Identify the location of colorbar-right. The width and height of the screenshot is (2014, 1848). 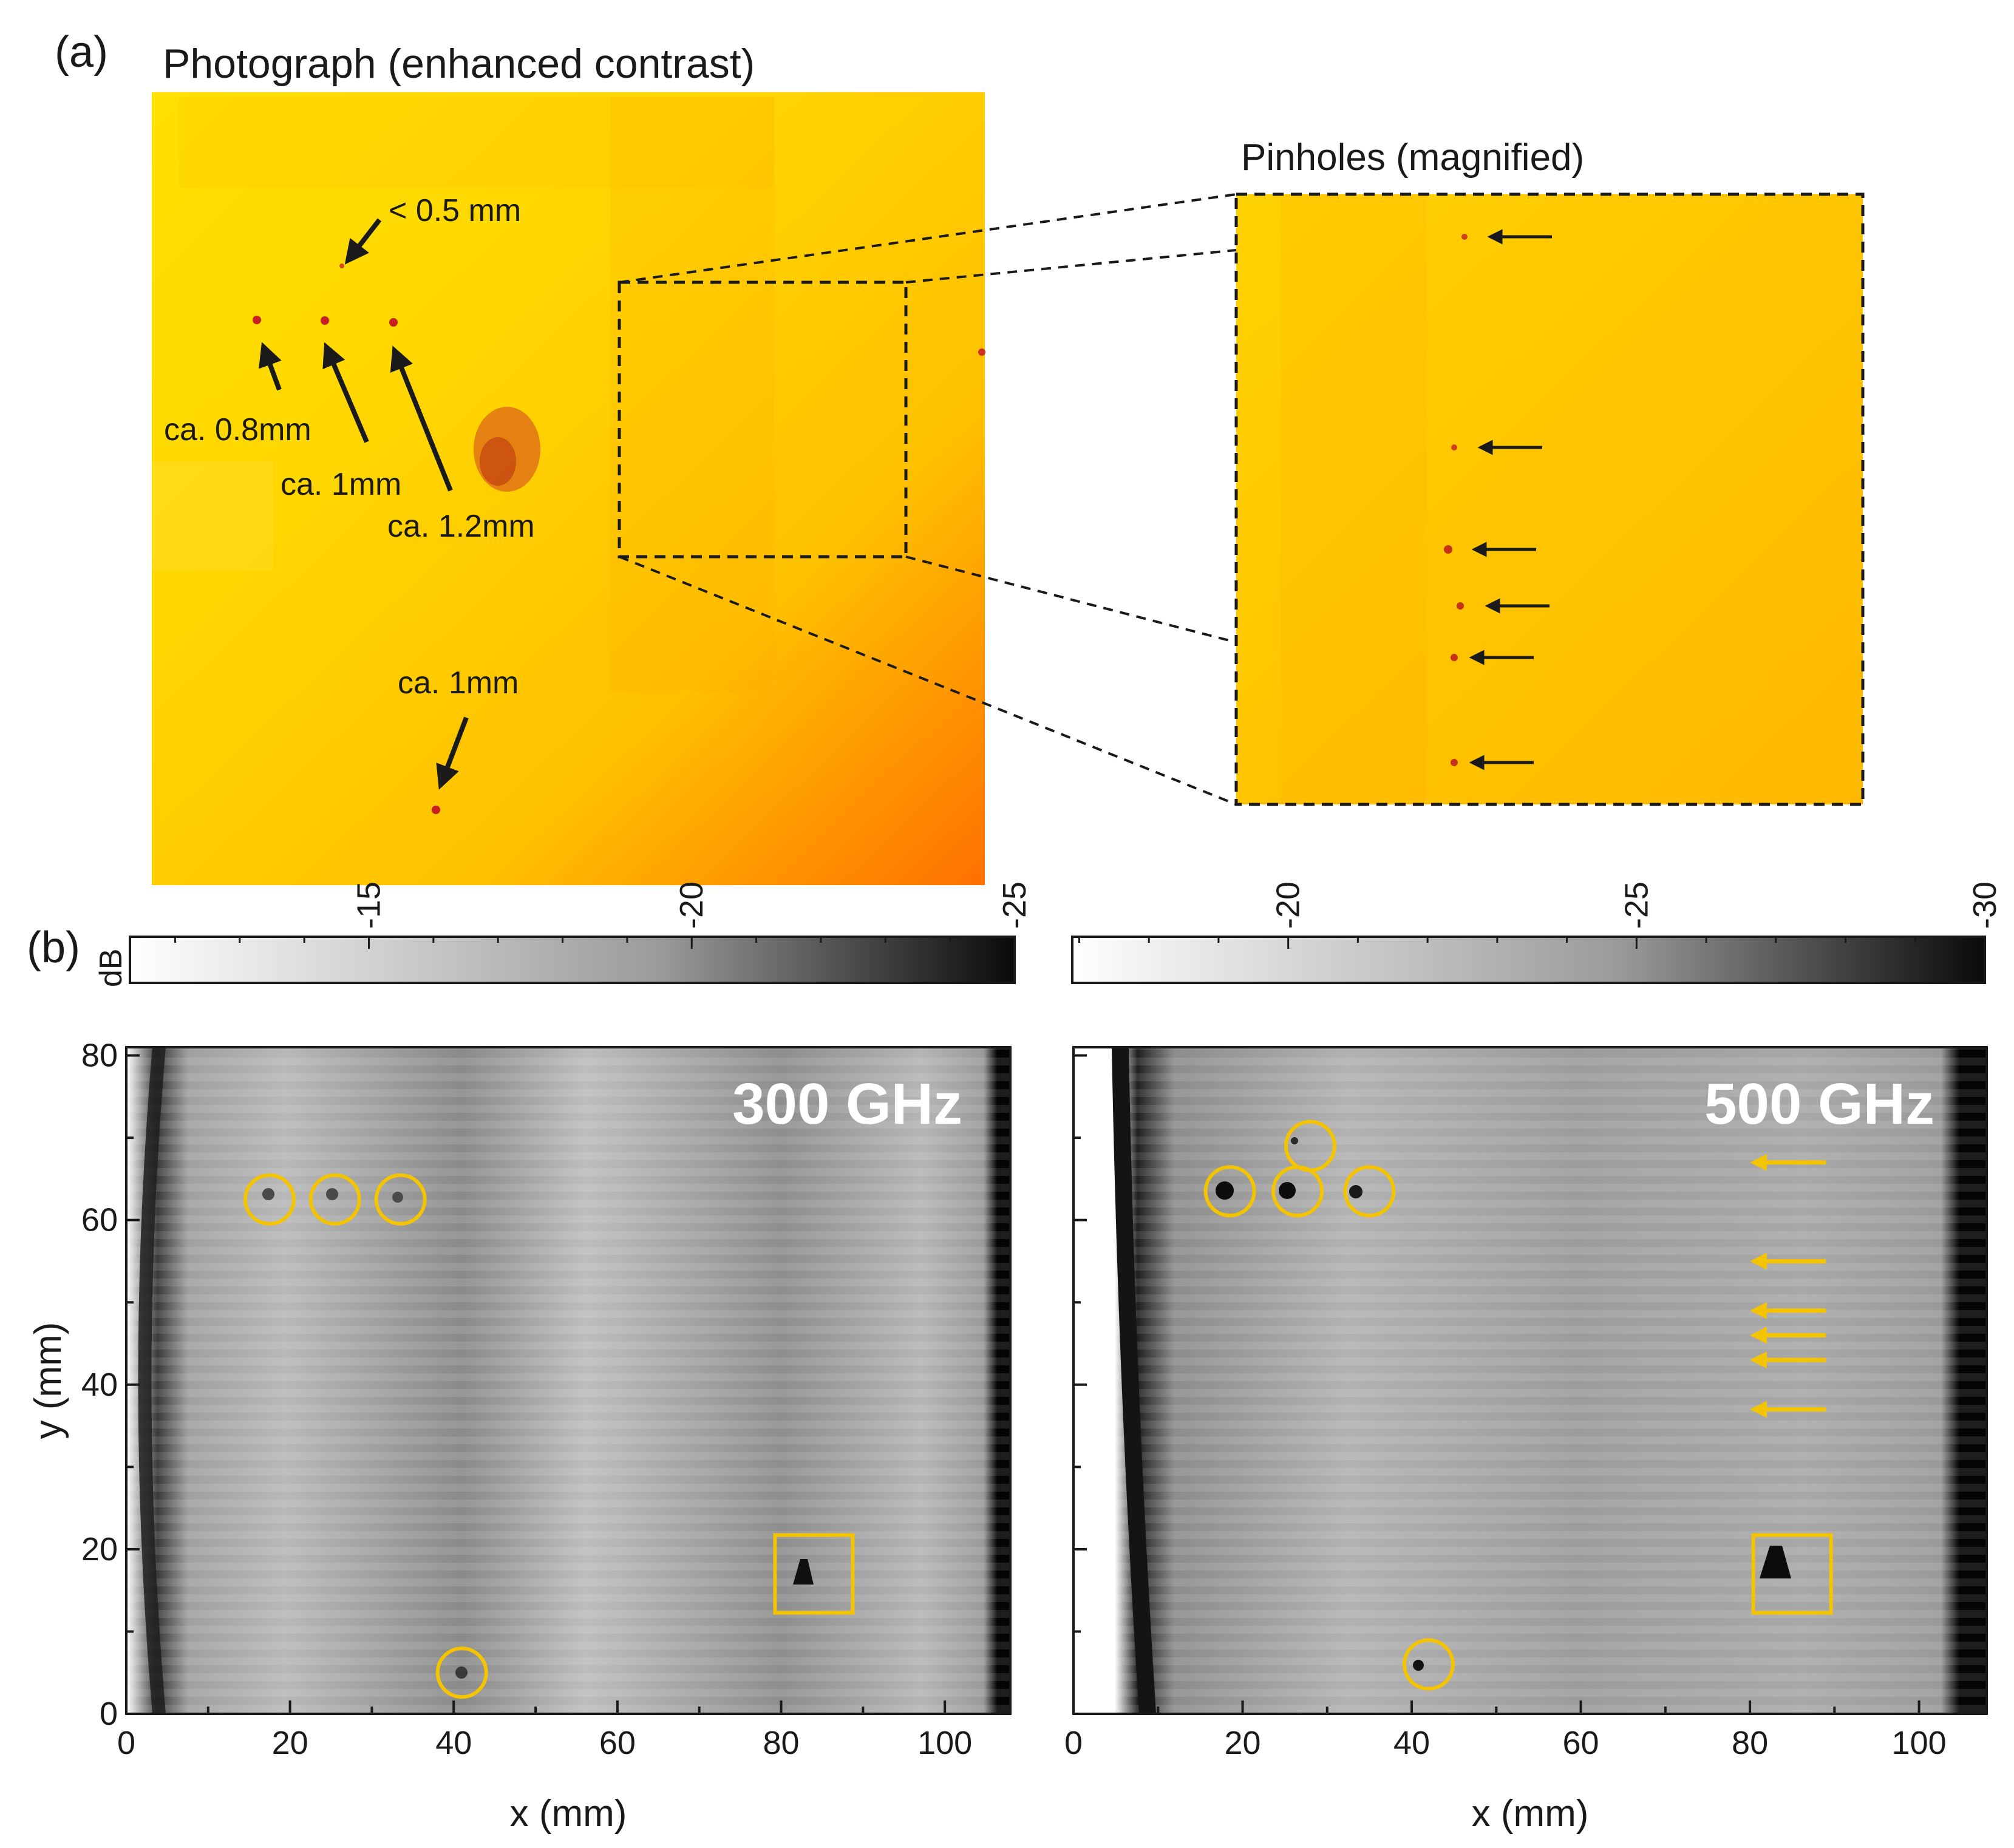
(1528, 960).